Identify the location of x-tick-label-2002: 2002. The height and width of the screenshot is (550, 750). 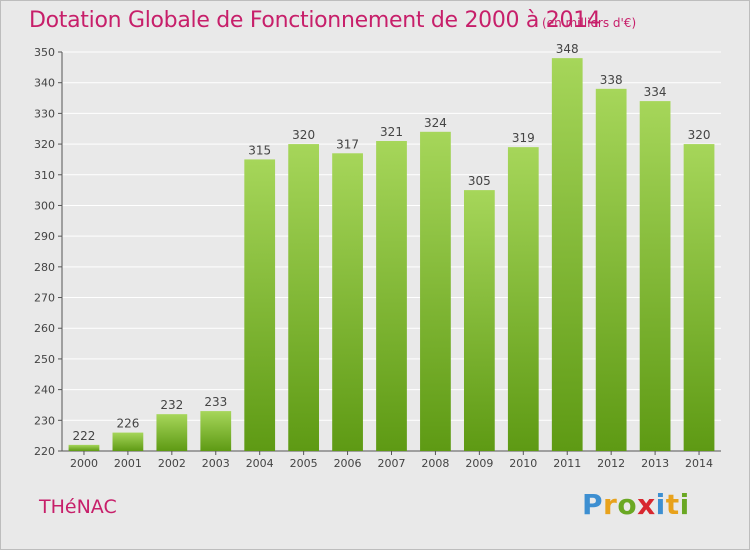
(172, 463).